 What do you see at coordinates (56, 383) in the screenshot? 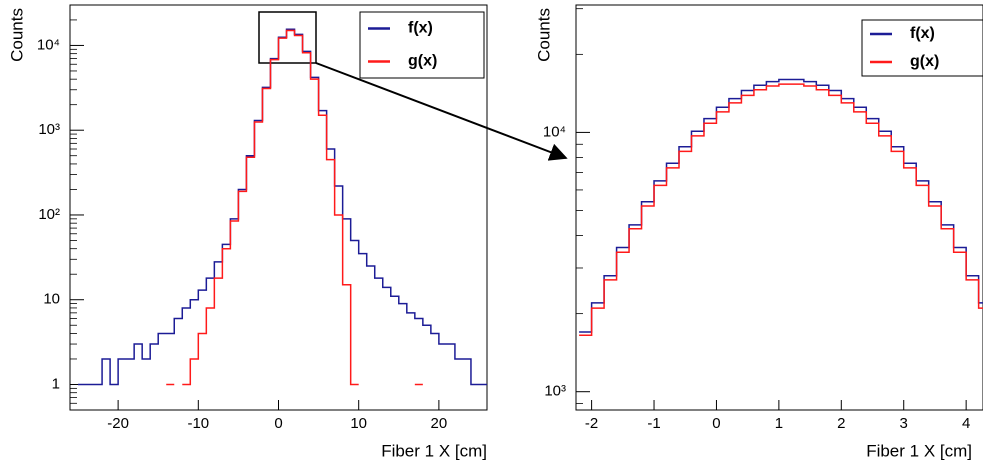
I see `y-tick-label: 1` at bounding box center [56, 383].